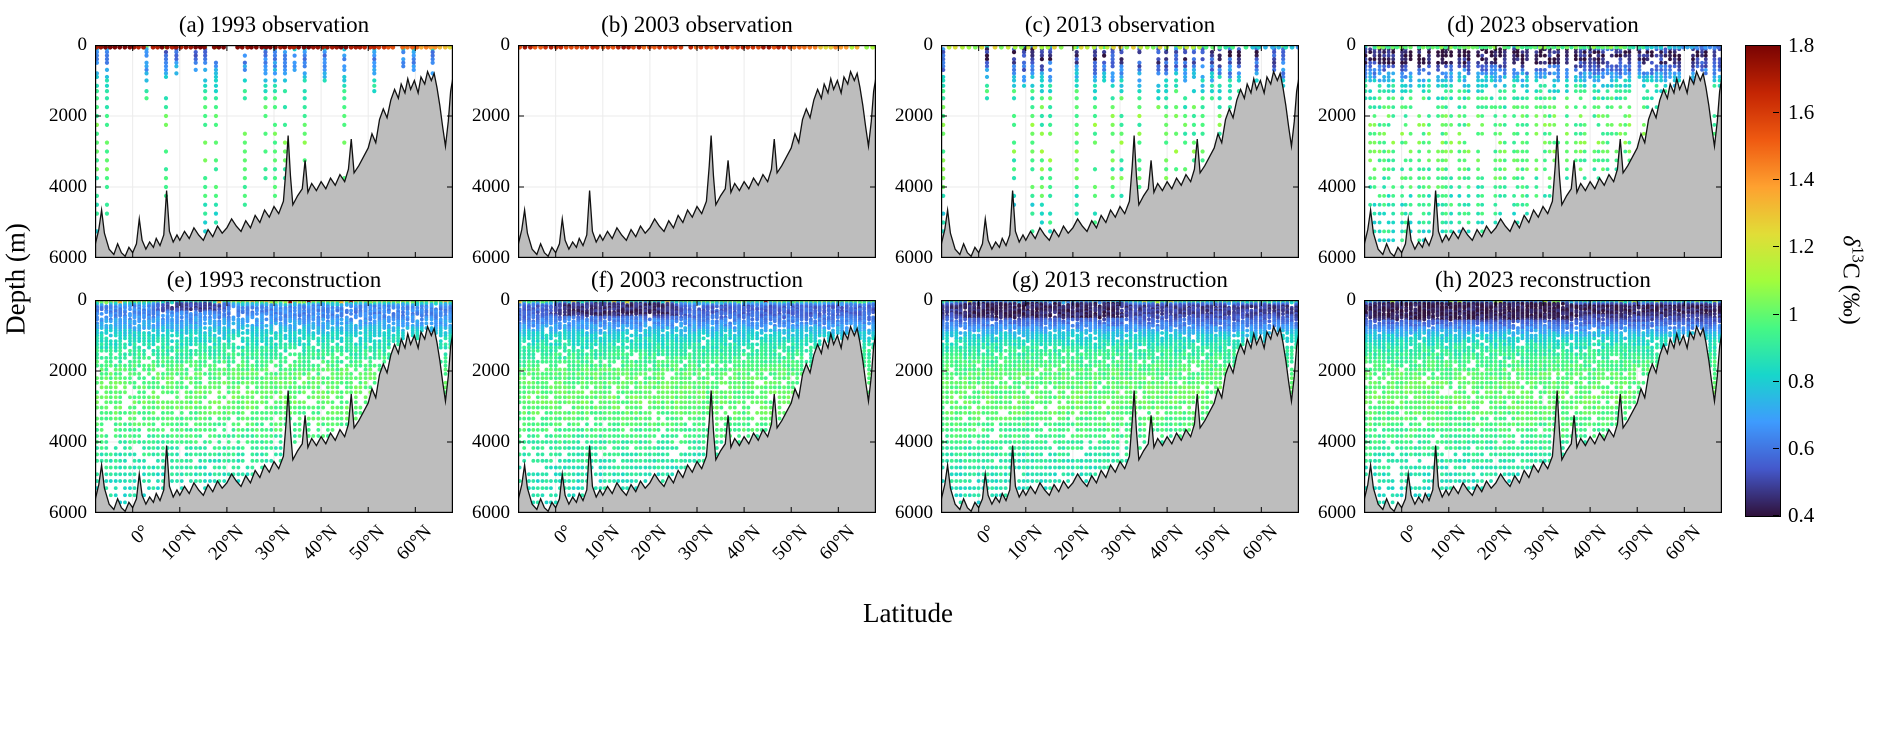  Describe the element at coordinates (697, 151) in the screenshot. I see `panel-plot-b` at that location.